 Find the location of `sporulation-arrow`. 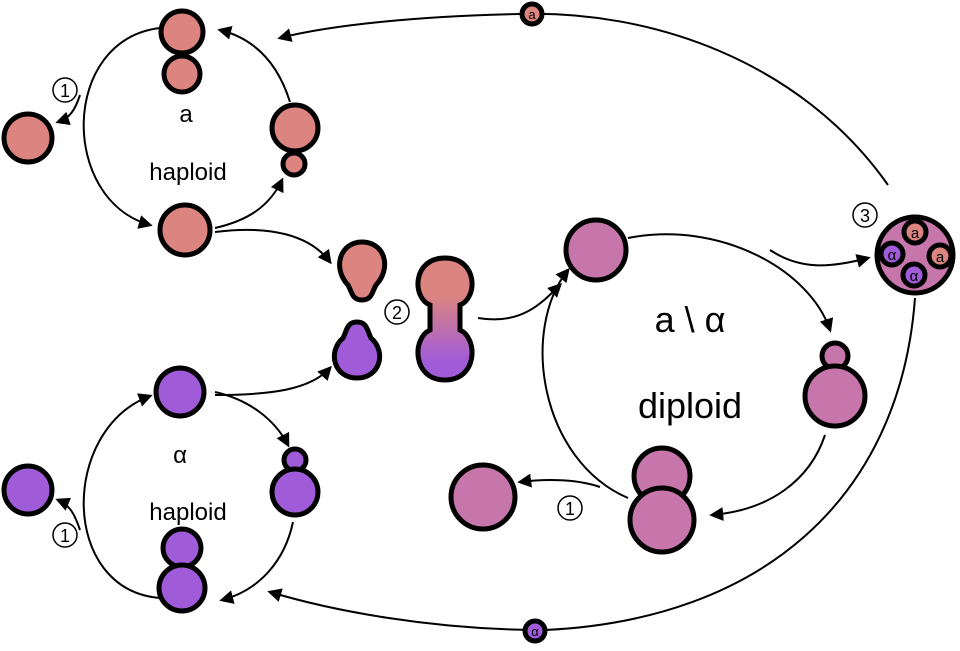

sporulation-arrow is located at coordinates (820, 258).